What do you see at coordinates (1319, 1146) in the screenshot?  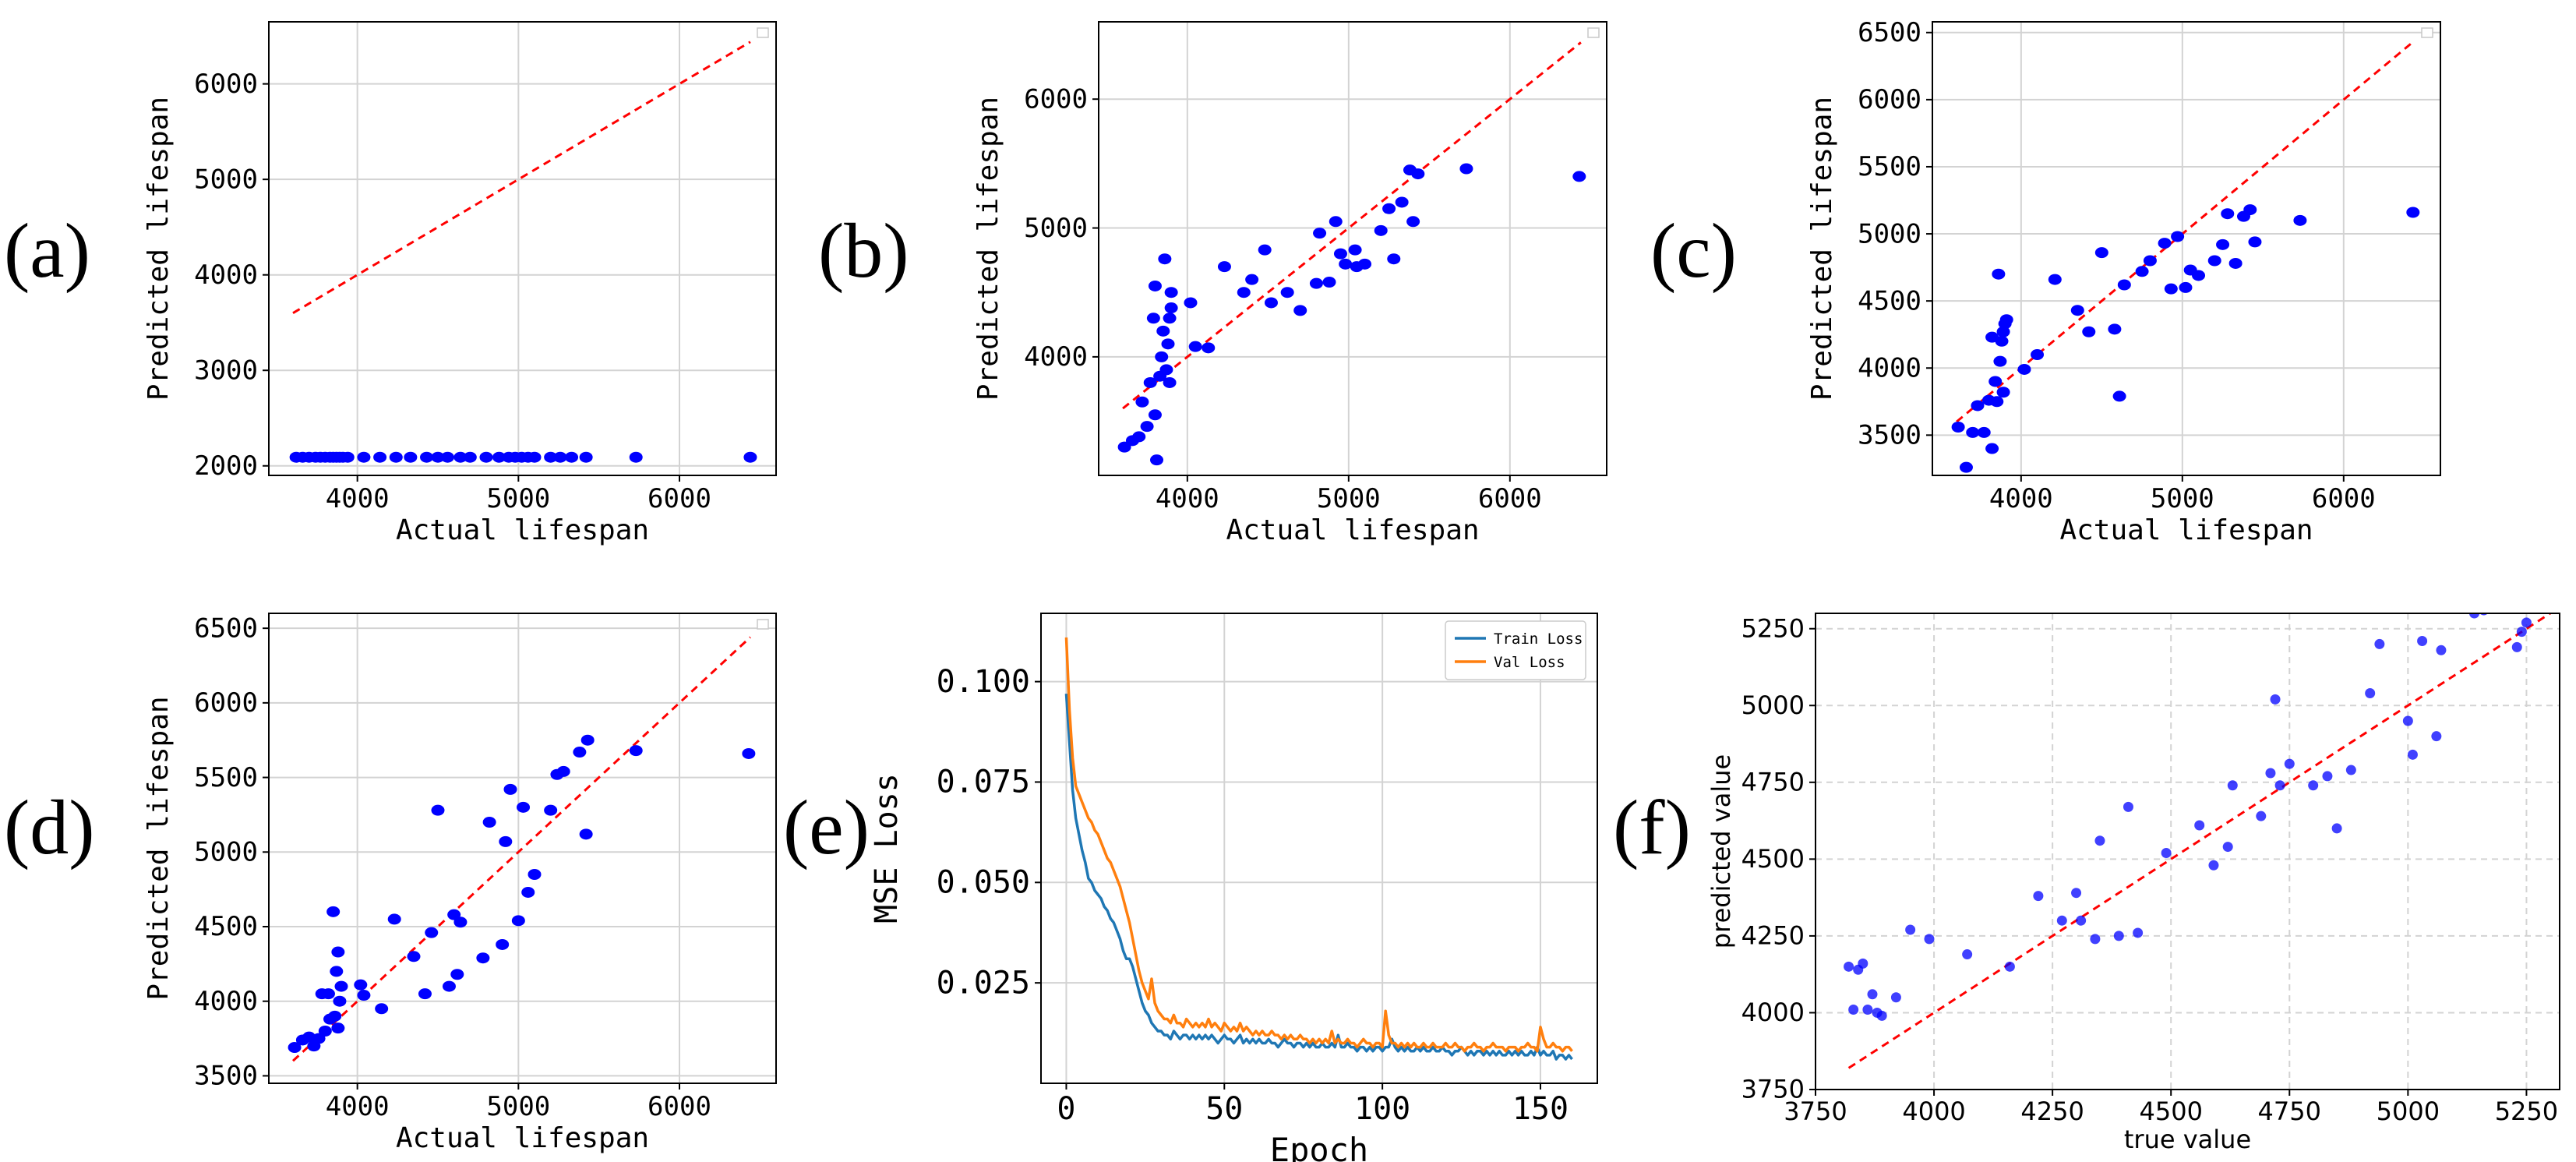 I see `x-axis-label: Epoch` at bounding box center [1319, 1146].